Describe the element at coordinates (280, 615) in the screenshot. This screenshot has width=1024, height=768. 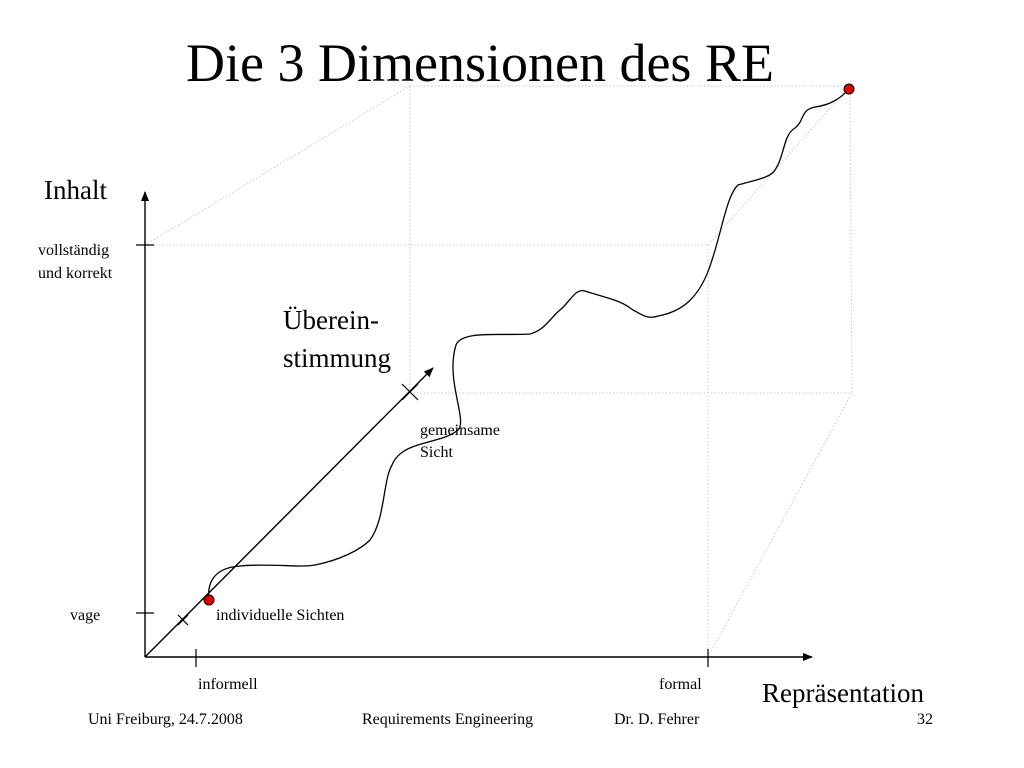
I see `start-annotation: individuelle Sichten` at that location.